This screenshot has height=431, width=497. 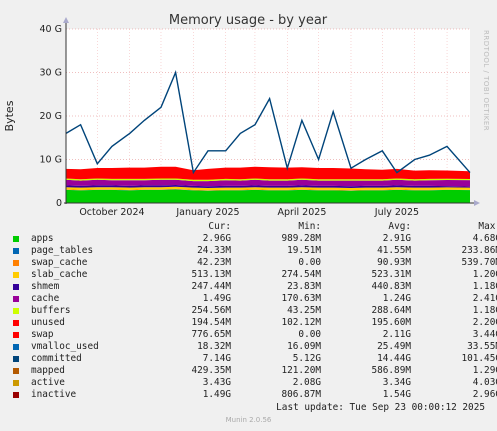 I want to click on area-apps, so click(x=268, y=196).